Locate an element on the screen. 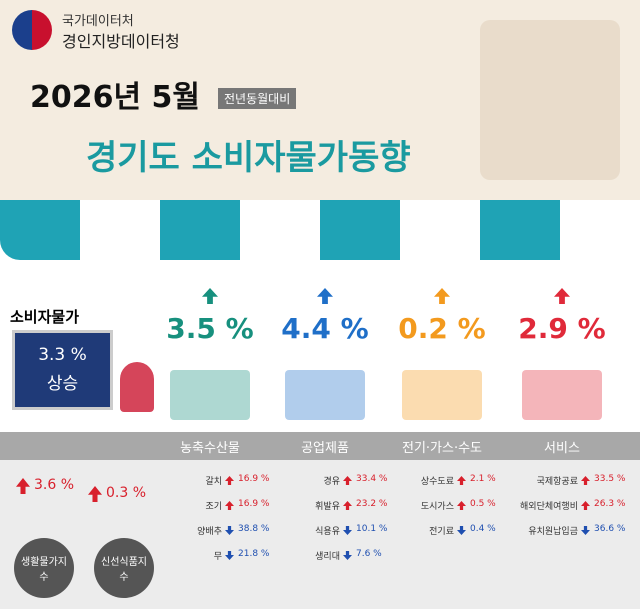 This screenshot has width=640, height=609. item-value: 10.1 % is located at coordinates (372, 529).